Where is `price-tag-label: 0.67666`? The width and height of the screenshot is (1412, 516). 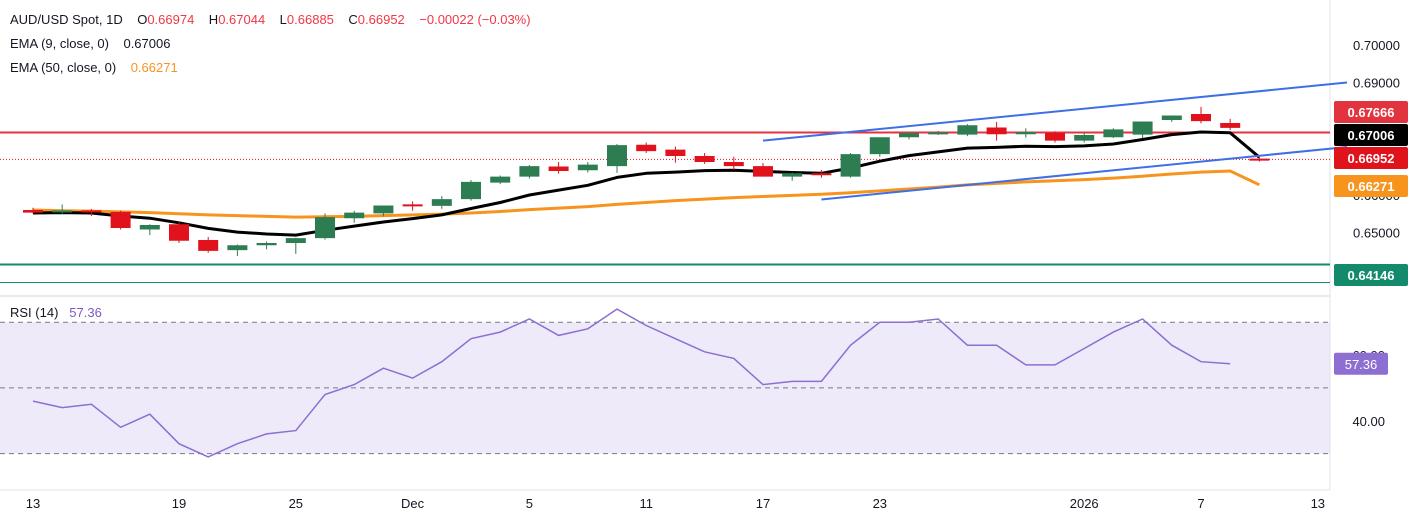 price-tag-label: 0.67666 is located at coordinates (1371, 112).